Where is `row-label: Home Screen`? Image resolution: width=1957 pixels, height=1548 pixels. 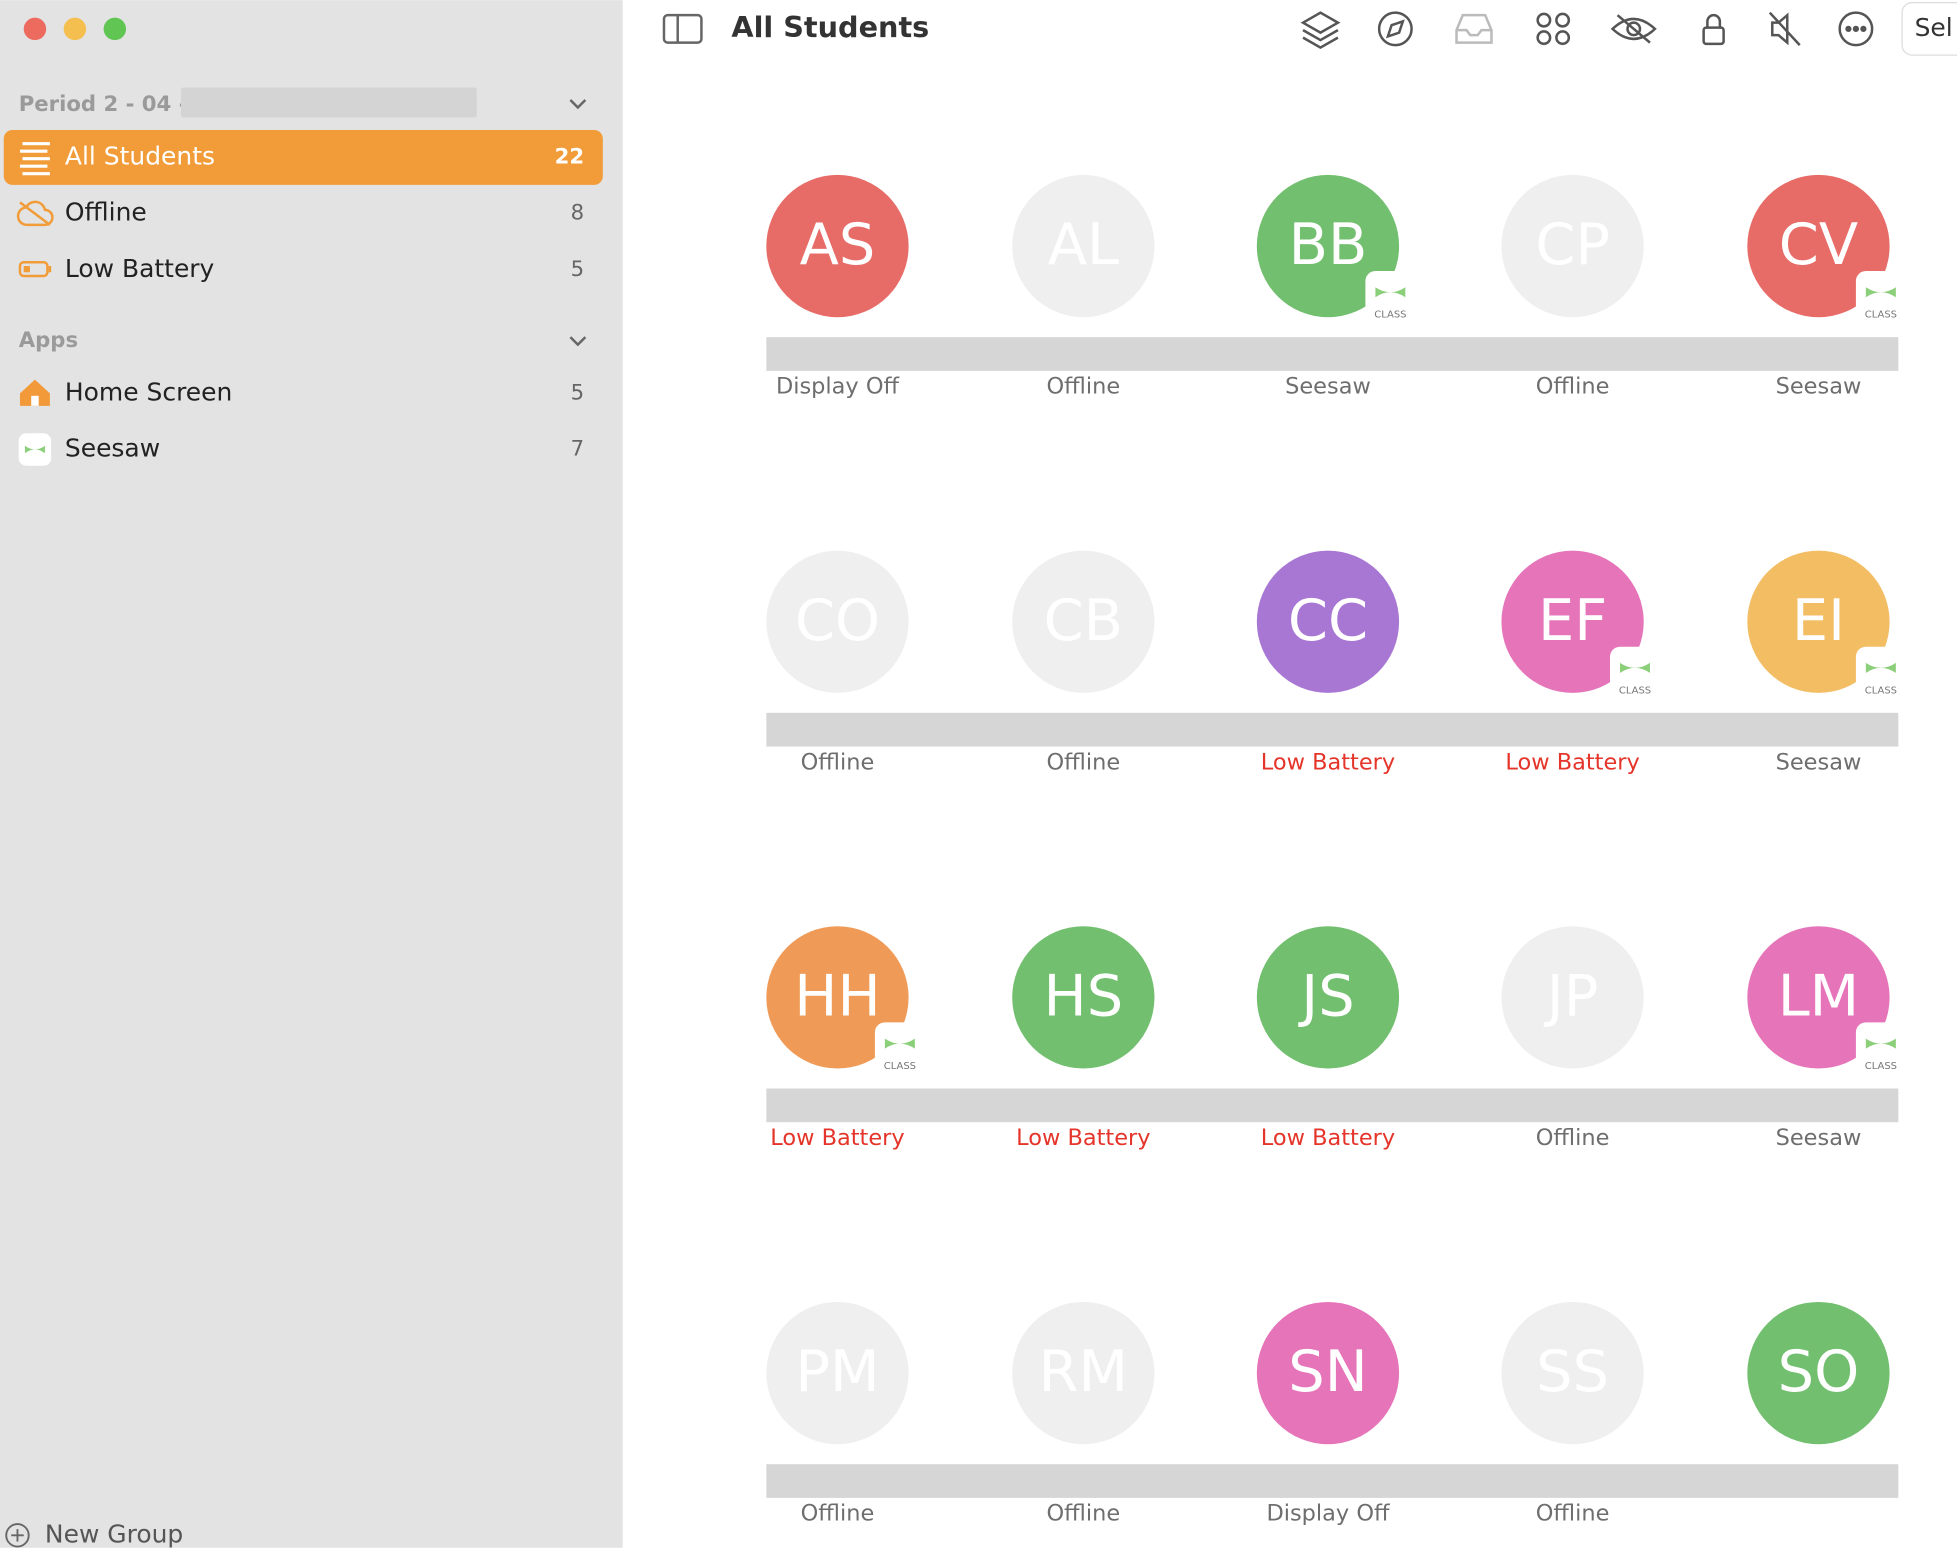 row-label: Home Screen is located at coordinates (148, 391).